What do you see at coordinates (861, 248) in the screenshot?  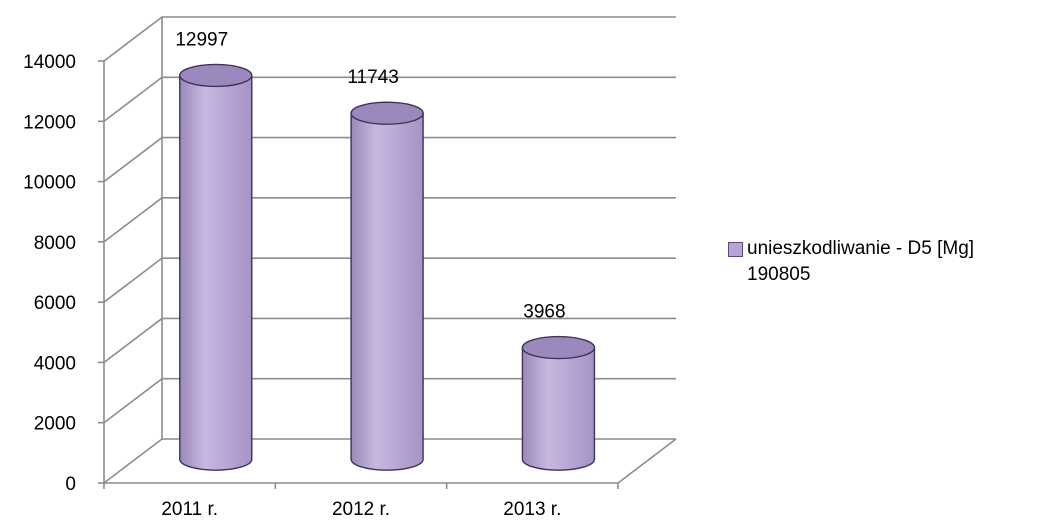 I see `legend-label-line1: unieszkodliwanie - D5 [Mg]` at bounding box center [861, 248].